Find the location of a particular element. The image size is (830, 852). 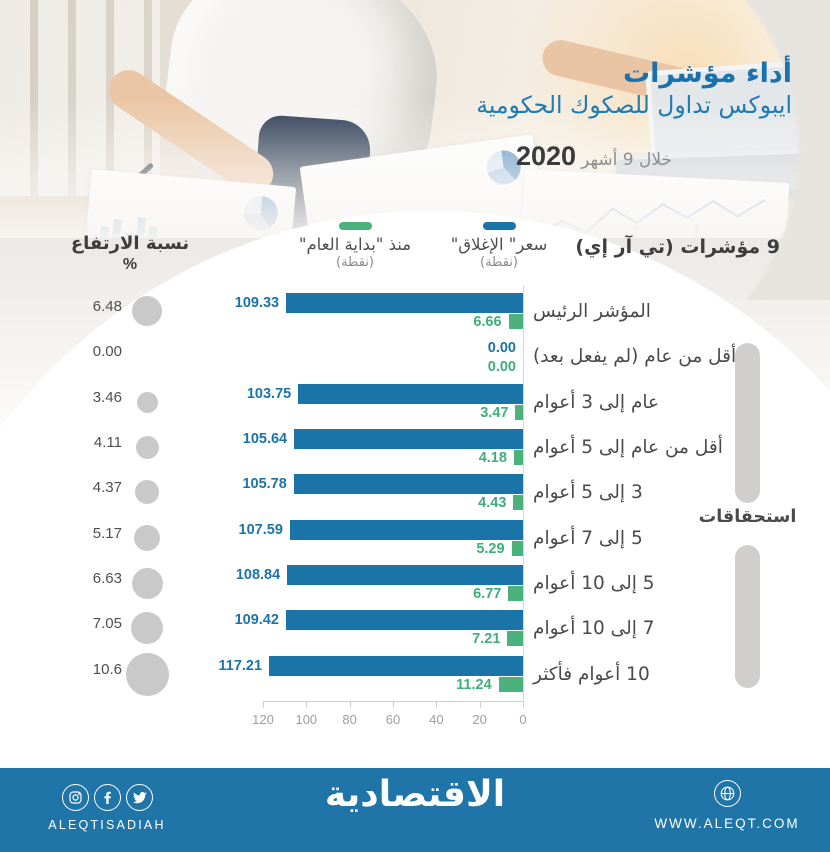

legend-indices-count: 9 مؤشرات (تي آر إي) is located at coordinates (677, 247).